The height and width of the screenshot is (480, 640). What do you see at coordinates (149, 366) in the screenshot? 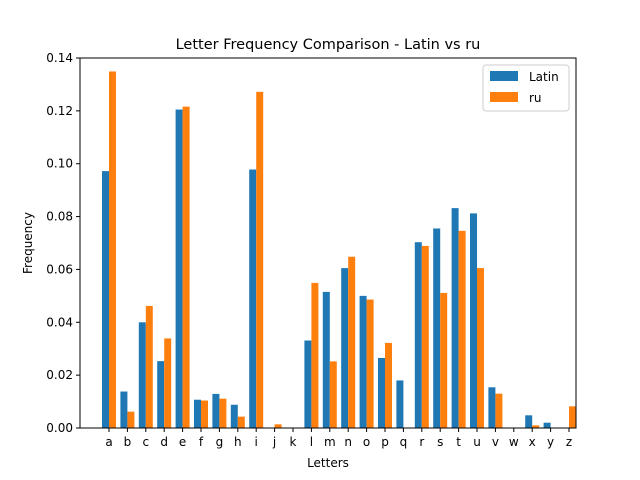
I see `bar-ru-c` at bounding box center [149, 366].